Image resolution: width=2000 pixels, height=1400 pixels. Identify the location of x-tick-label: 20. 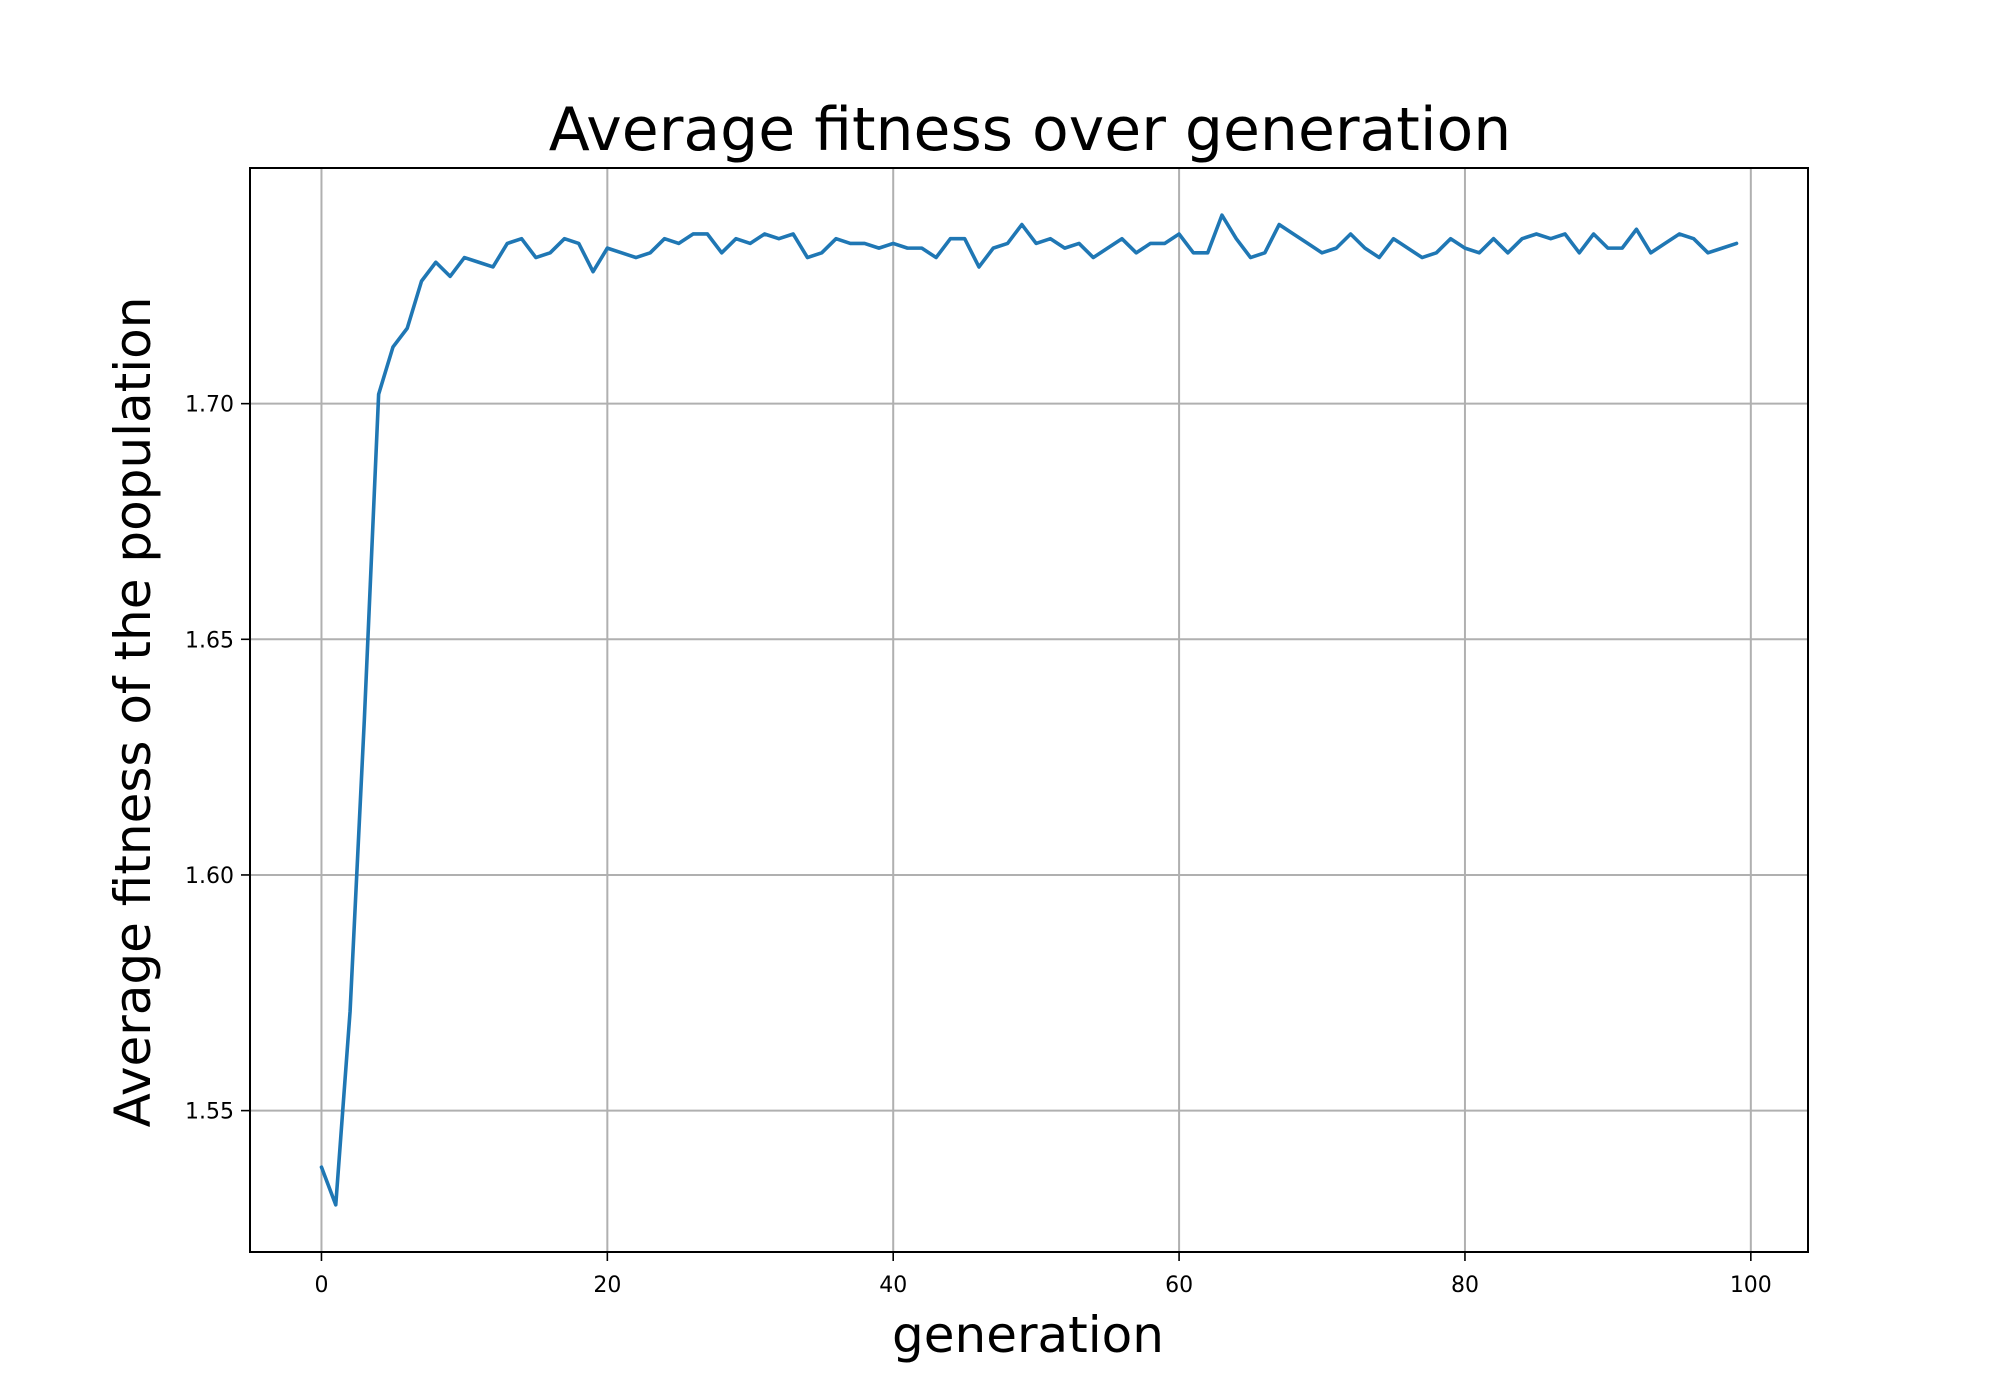
(607, 1285).